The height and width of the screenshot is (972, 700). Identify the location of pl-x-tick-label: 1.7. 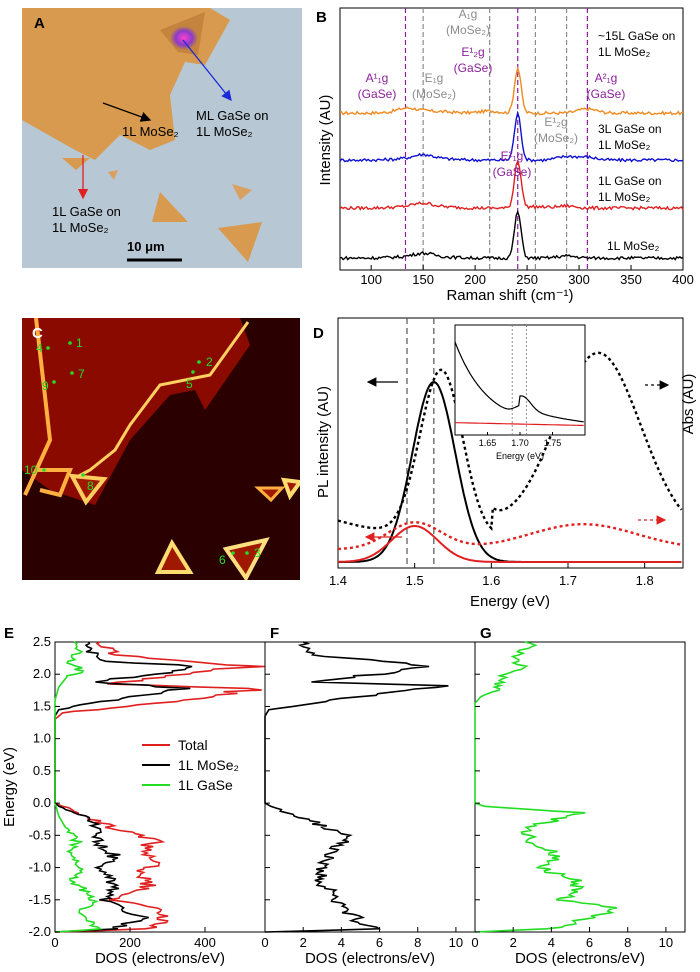
(568, 580).